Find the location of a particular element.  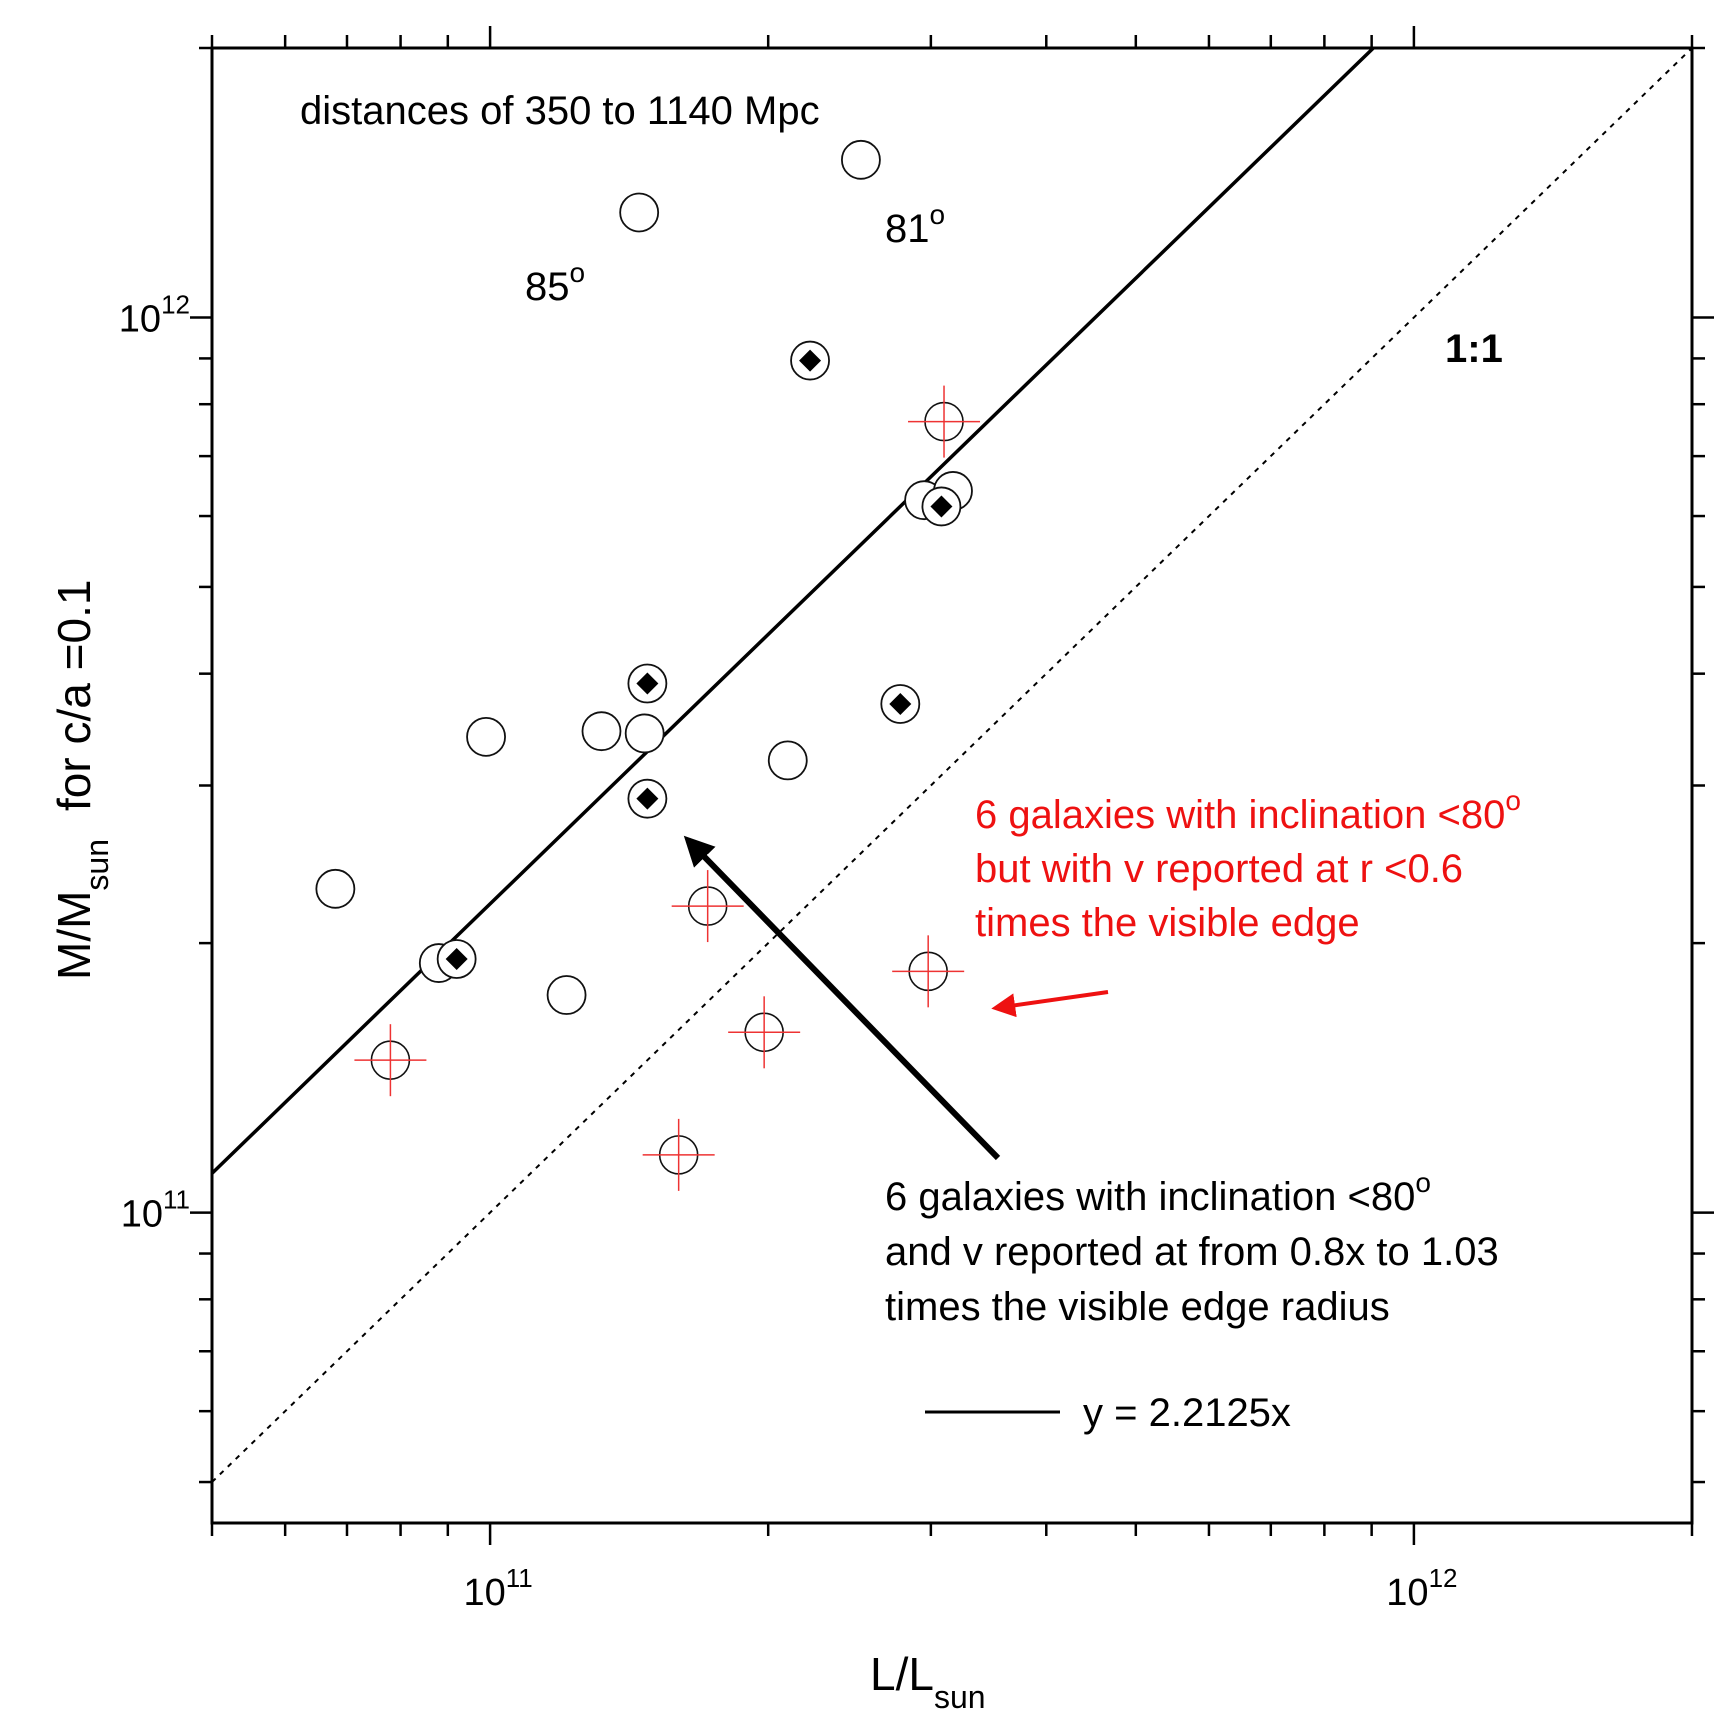

svg-text: times the visible edge radius is located at coordinates (1137, 1307).